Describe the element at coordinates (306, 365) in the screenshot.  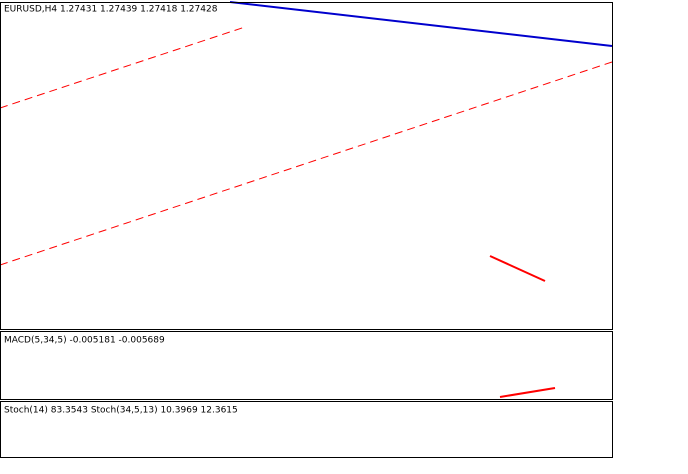
I see `macd-panel-border` at that location.